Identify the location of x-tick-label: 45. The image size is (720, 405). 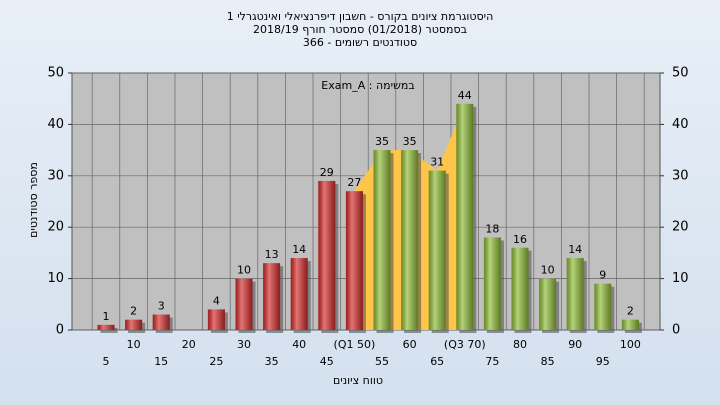
(327, 361).